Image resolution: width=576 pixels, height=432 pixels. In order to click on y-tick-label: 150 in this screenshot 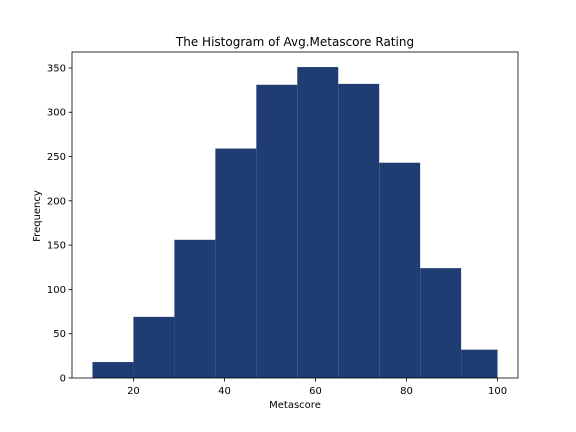, I will do `click(56, 246)`.